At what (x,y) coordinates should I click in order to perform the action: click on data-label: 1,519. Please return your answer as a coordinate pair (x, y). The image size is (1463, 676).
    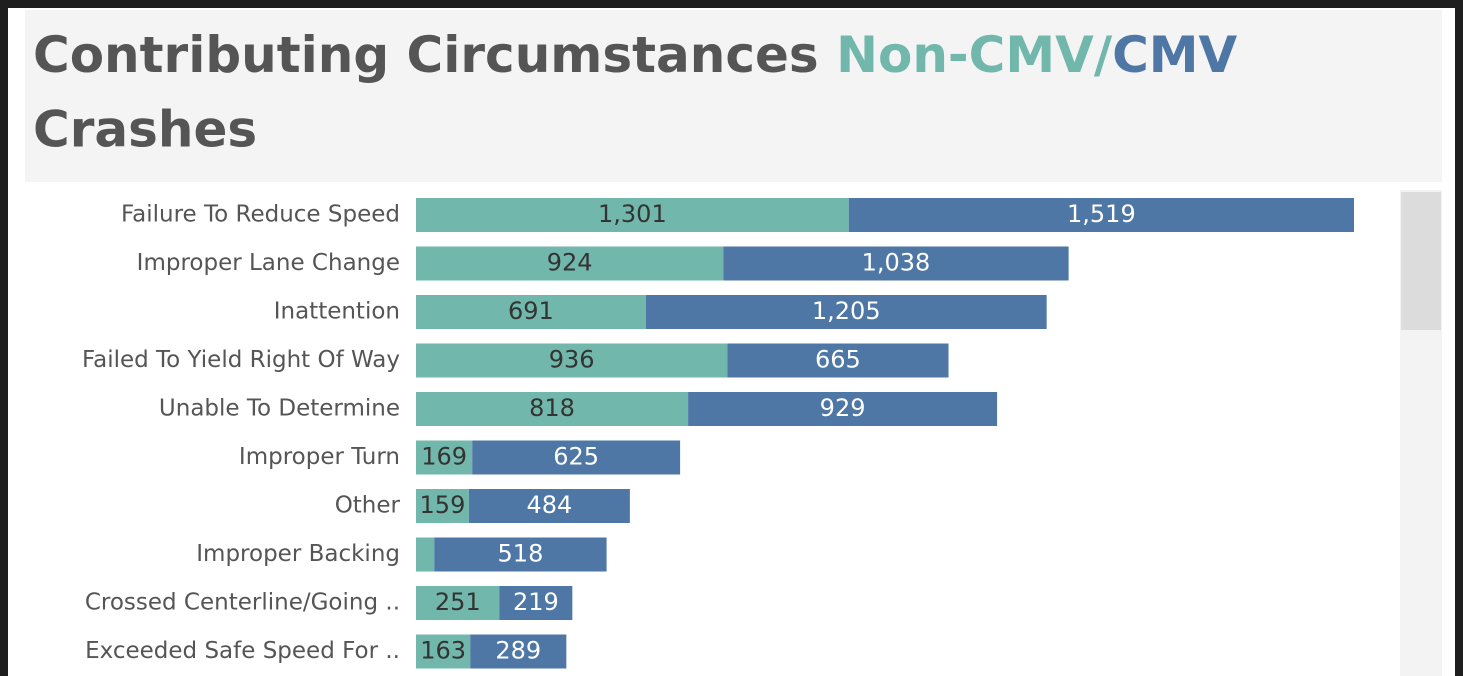
    Looking at the image, I should click on (1101, 214).